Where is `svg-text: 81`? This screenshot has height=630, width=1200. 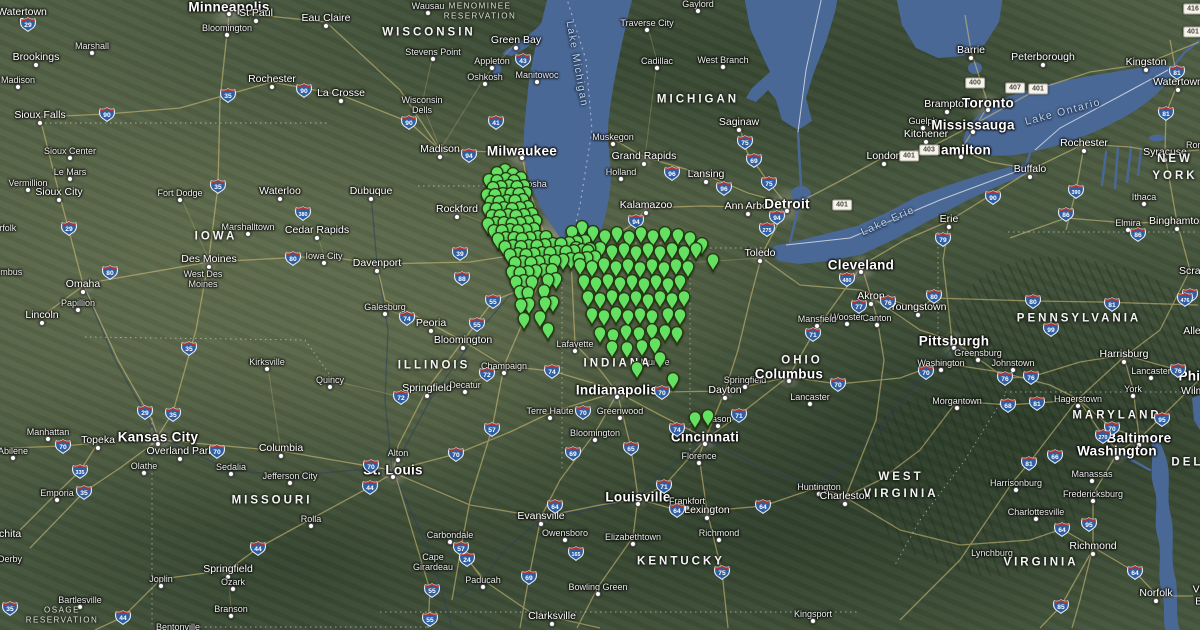
svg-text: 81 is located at coordinates (1166, 114).